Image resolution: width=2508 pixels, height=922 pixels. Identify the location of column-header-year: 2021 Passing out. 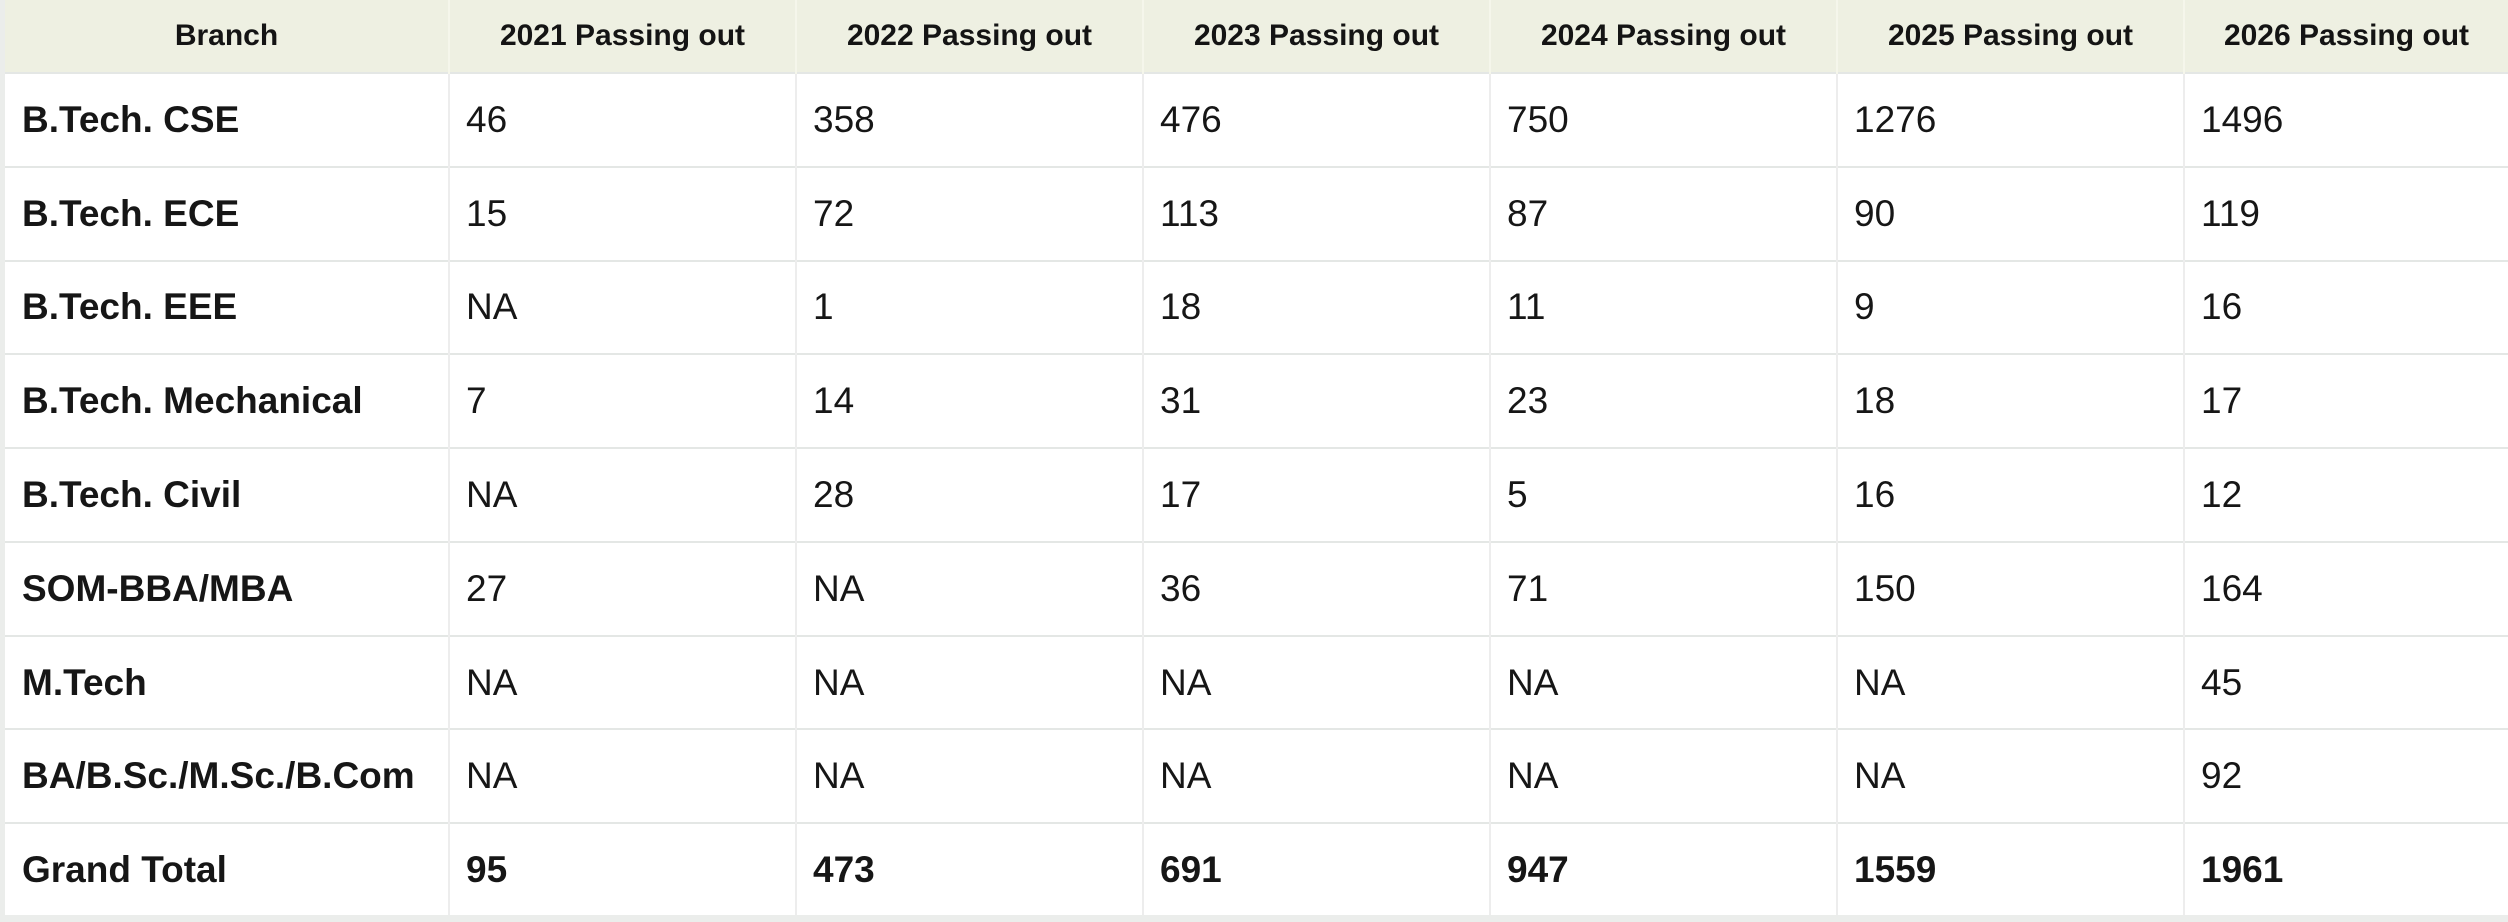
(622, 36).